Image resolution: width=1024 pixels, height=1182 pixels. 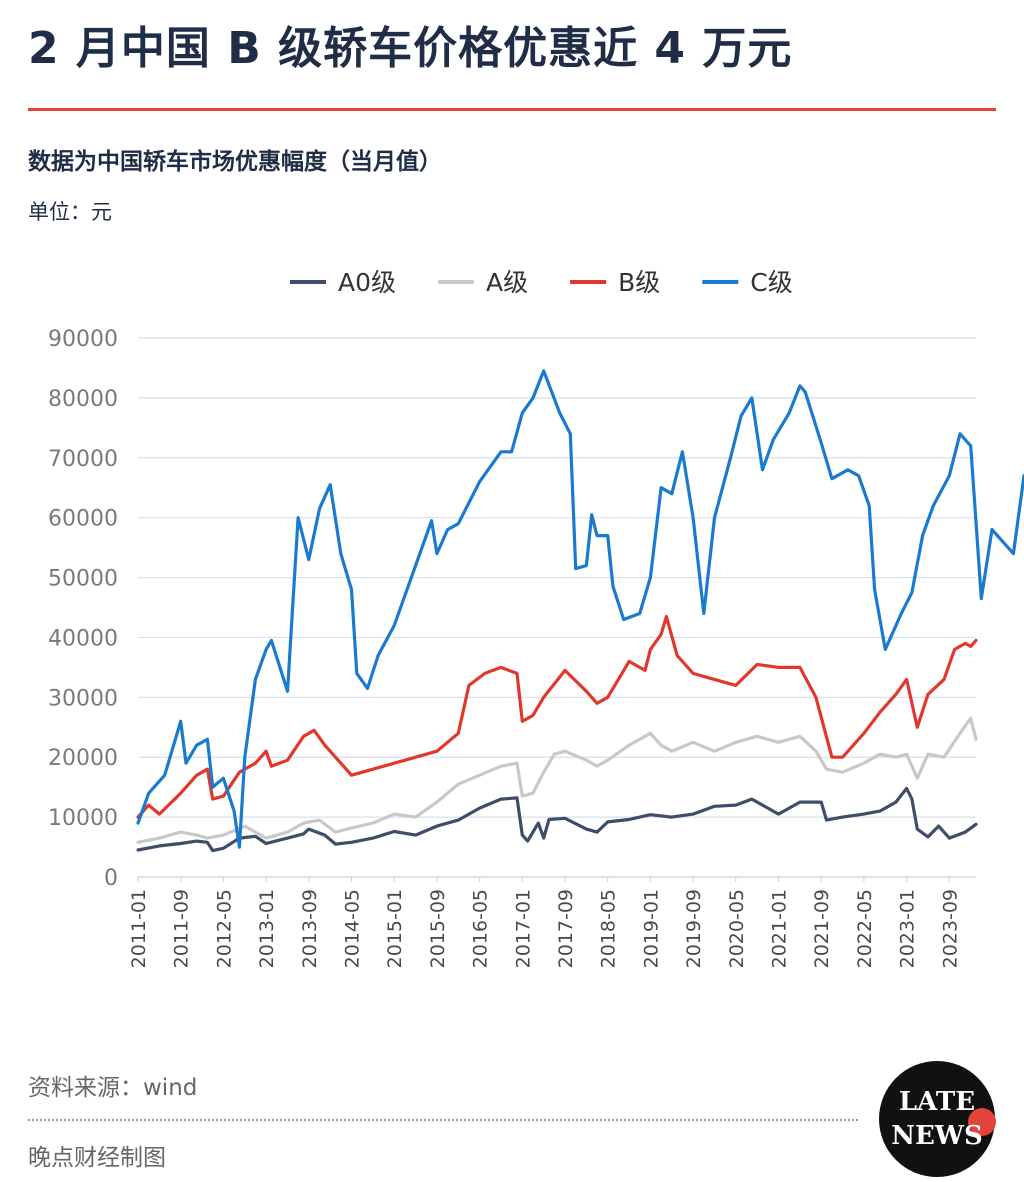 I want to click on x-tick-label: 2014-05, so click(x=353, y=928).